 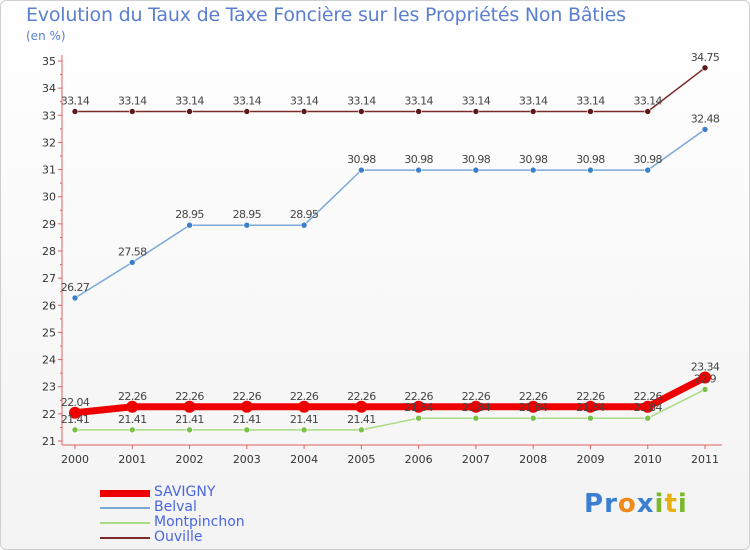 What do you see at coordinates (46, 36) in the screenshot?
I see `y-axis-unit: (en %)` at bounding box center [46, 36].